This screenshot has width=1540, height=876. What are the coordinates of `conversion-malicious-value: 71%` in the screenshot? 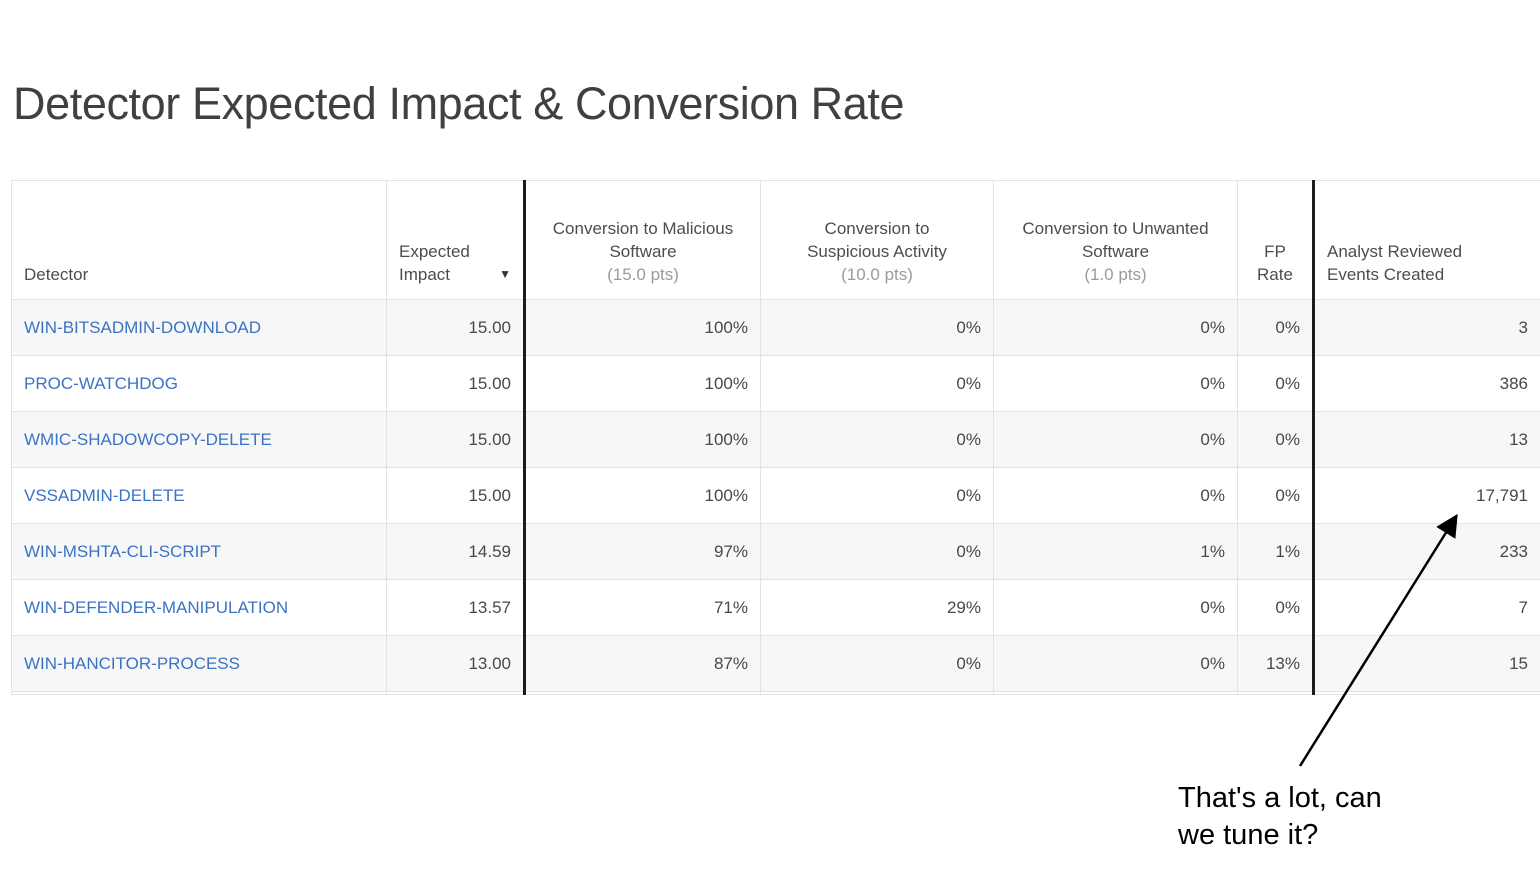 It's located at (642, 607).